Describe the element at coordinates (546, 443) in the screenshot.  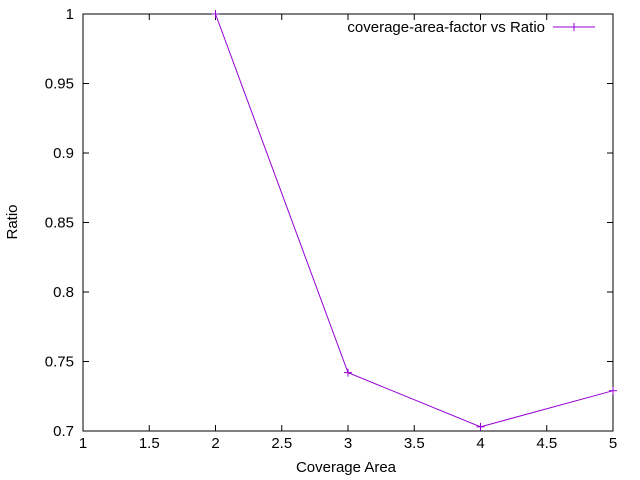
I see `x-tick-label: 4.5` at that location.